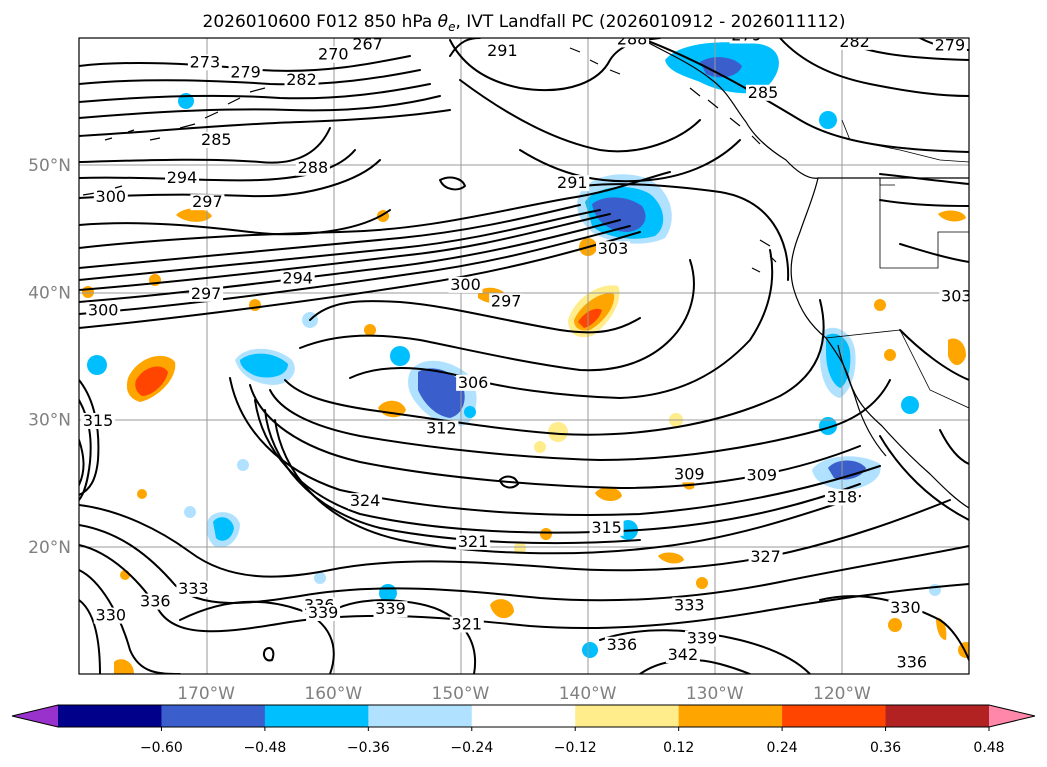  What do you see at coordinates (842, 496) in the screenshot?
I see `contour-label: 318` at bounding box center [842, 496].